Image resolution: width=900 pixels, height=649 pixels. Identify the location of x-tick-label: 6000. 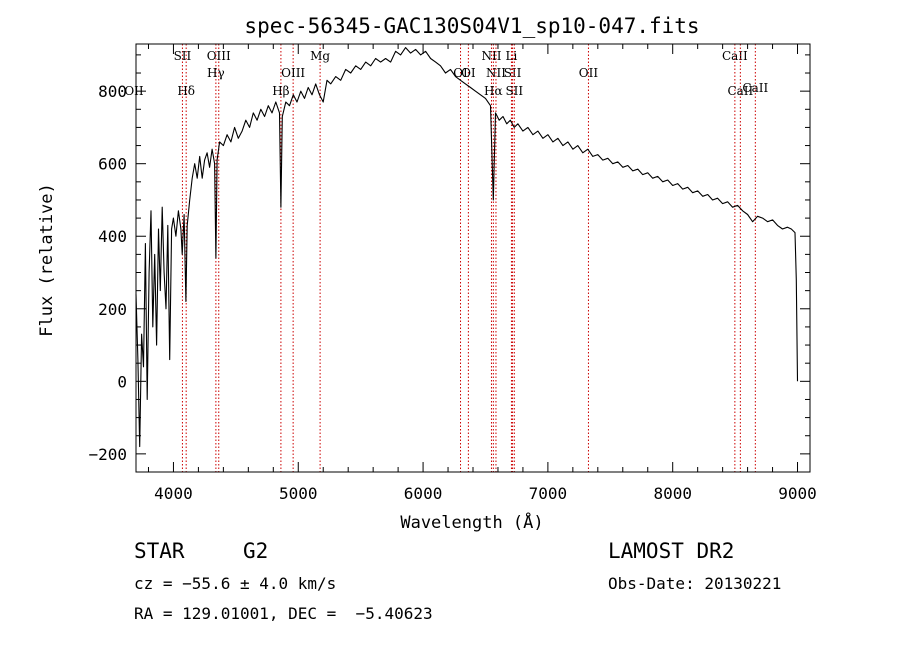
(423, 493).